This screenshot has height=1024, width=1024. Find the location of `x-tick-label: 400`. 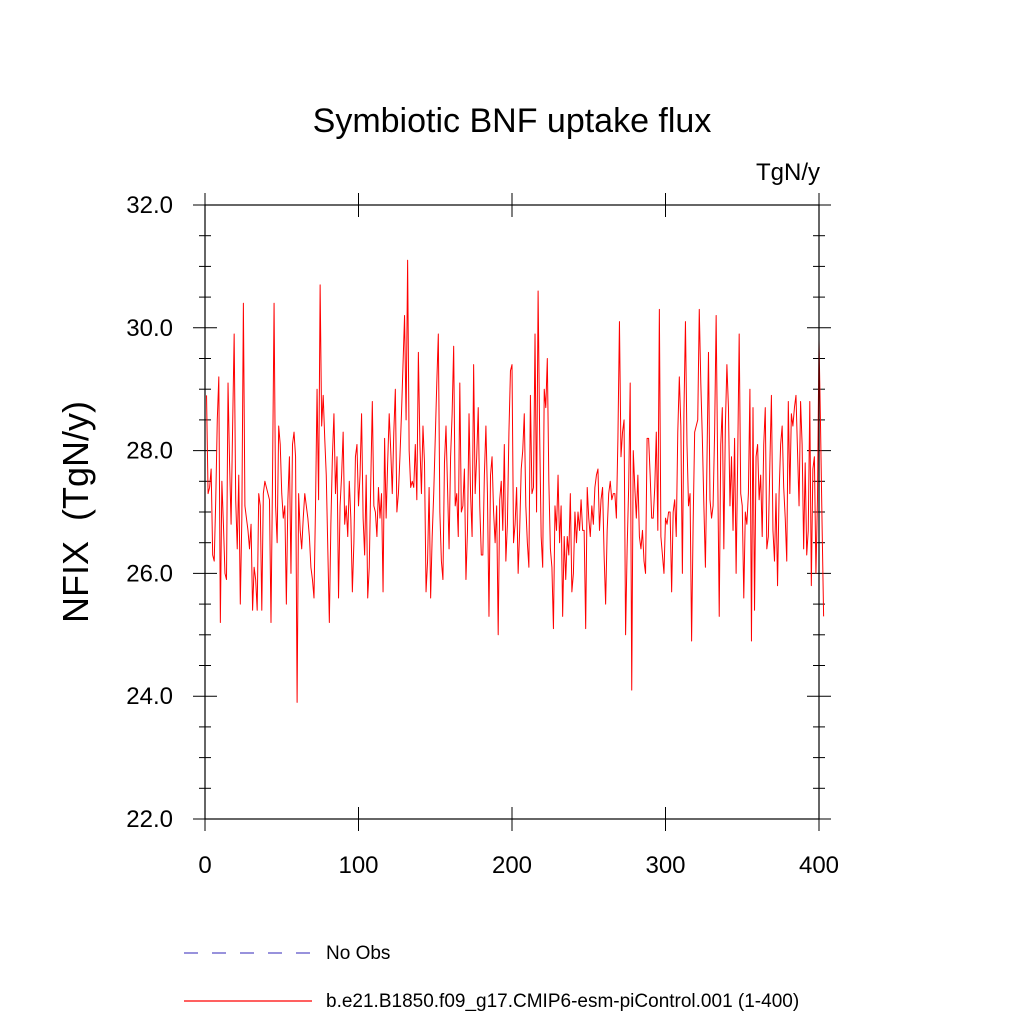

x-tick-label: 400 is located at coordinates (819, 865).